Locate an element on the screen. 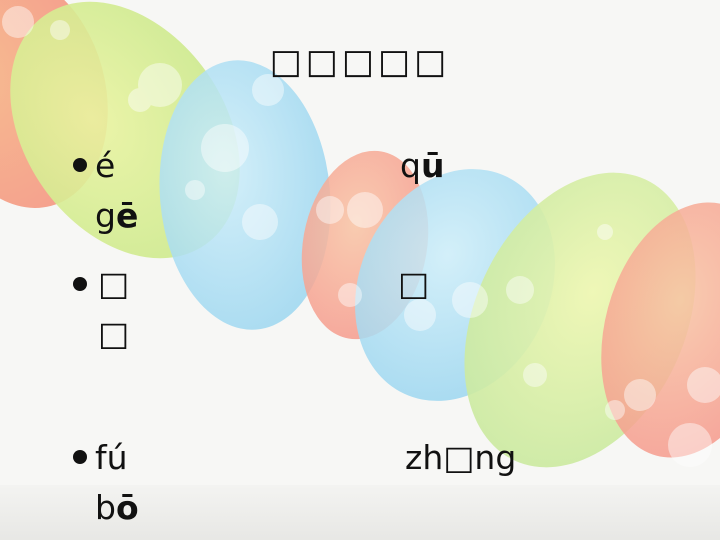 This screenshot has height=540, width=720. right-item-3: zh□ng is located at coordinates (461, 457).